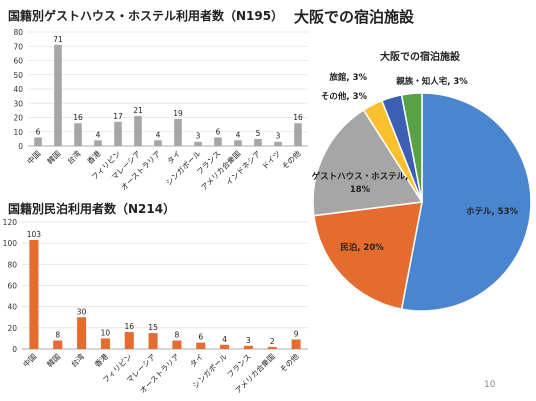 This screenshot has height=401, width=536. I want to click on minpaku-chart-title: 国籍別民泊利用者数（N214）, so click(92, 209).